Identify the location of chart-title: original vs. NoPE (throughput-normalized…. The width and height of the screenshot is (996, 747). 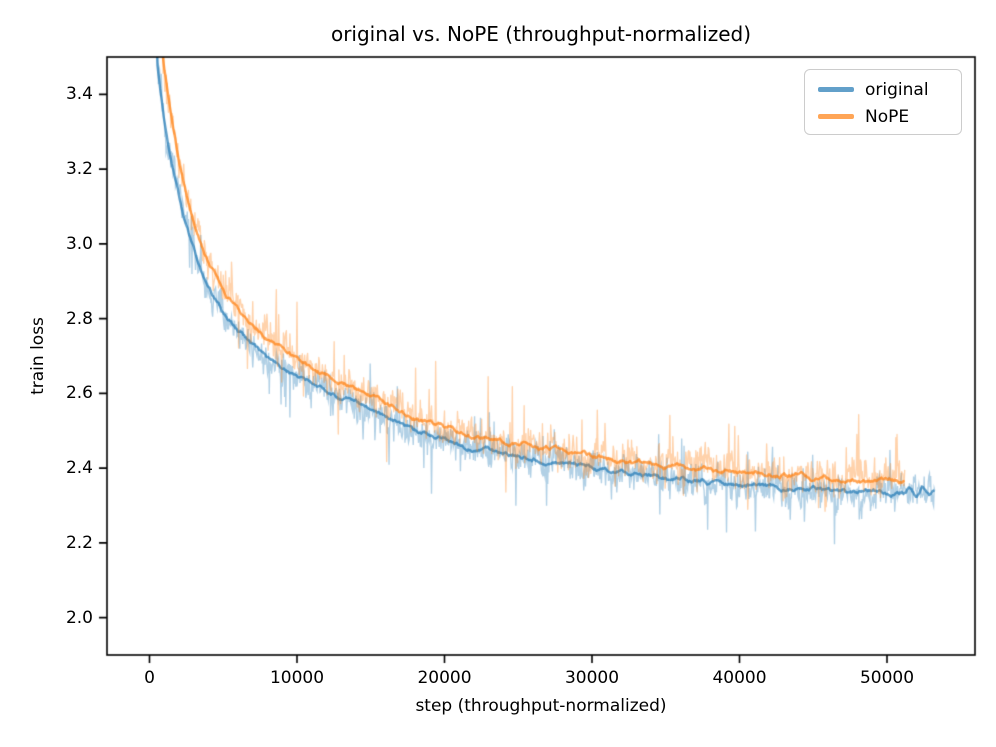
(541, 34).